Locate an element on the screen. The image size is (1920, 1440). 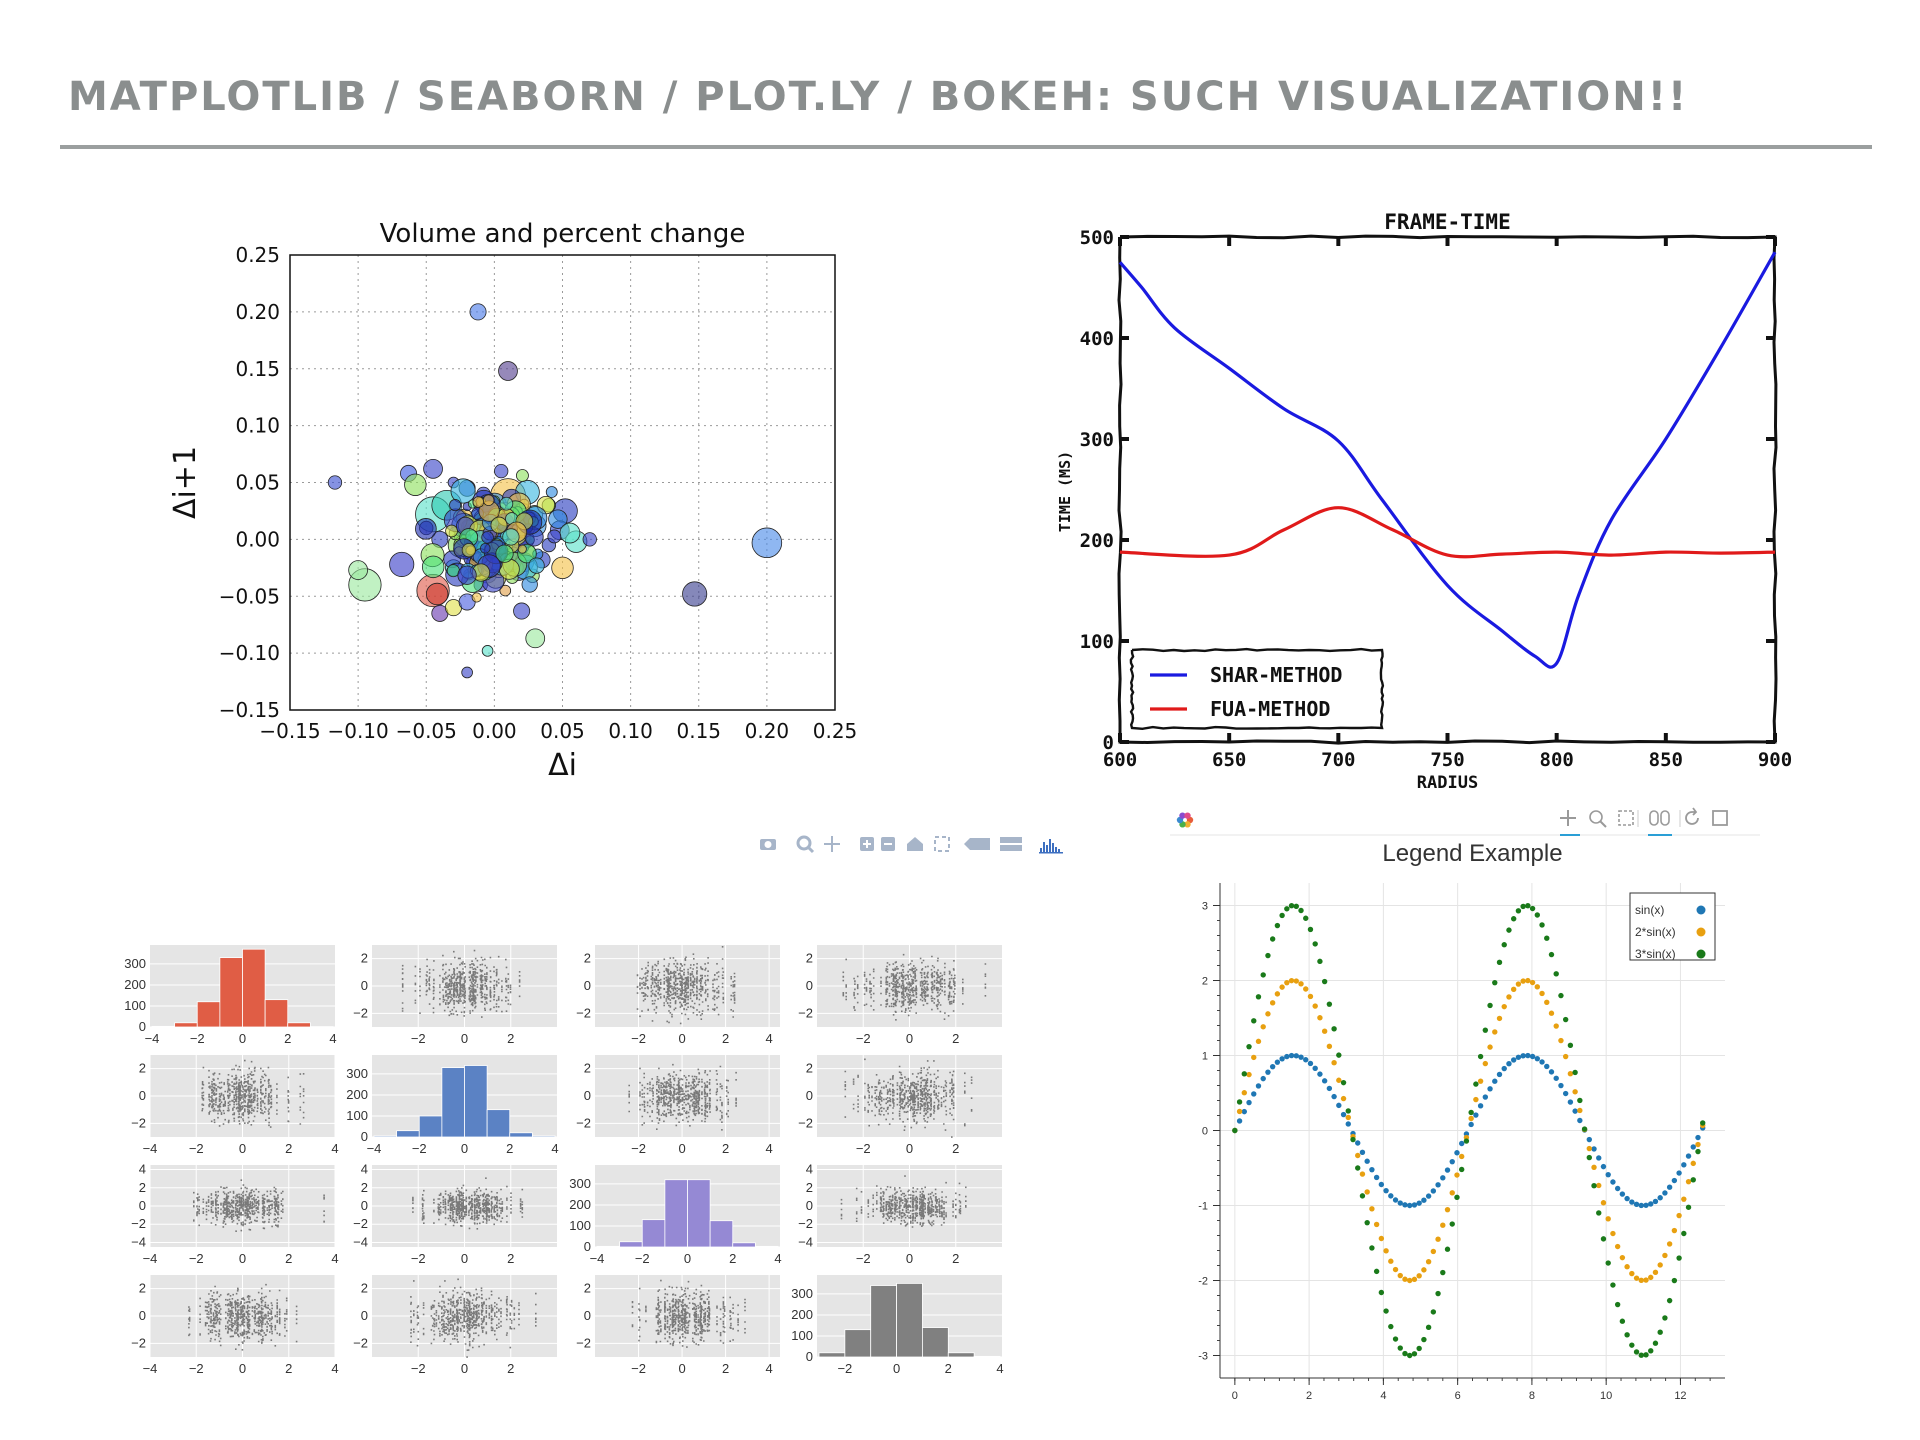
bokeh-toolbar is located at coordinates (1465, 821).